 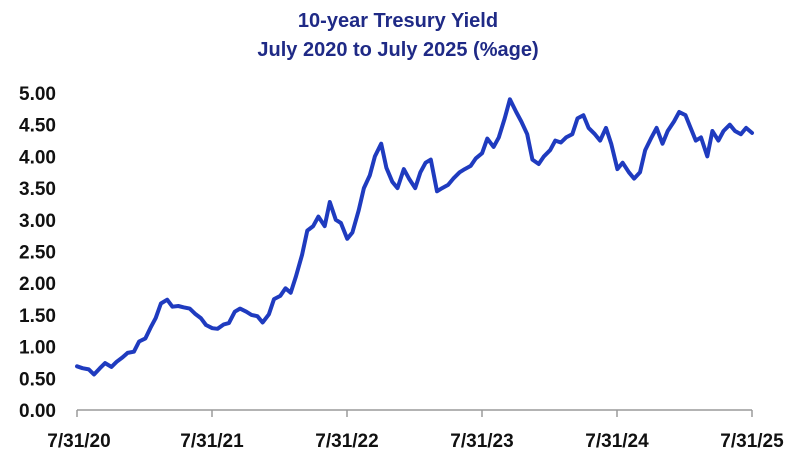 What do you see at coordinates (397, 50) in the screenshot?
I see `chart-subtitle: July 2020 to July 2025 (%age)` at bounding box center [397, 50].